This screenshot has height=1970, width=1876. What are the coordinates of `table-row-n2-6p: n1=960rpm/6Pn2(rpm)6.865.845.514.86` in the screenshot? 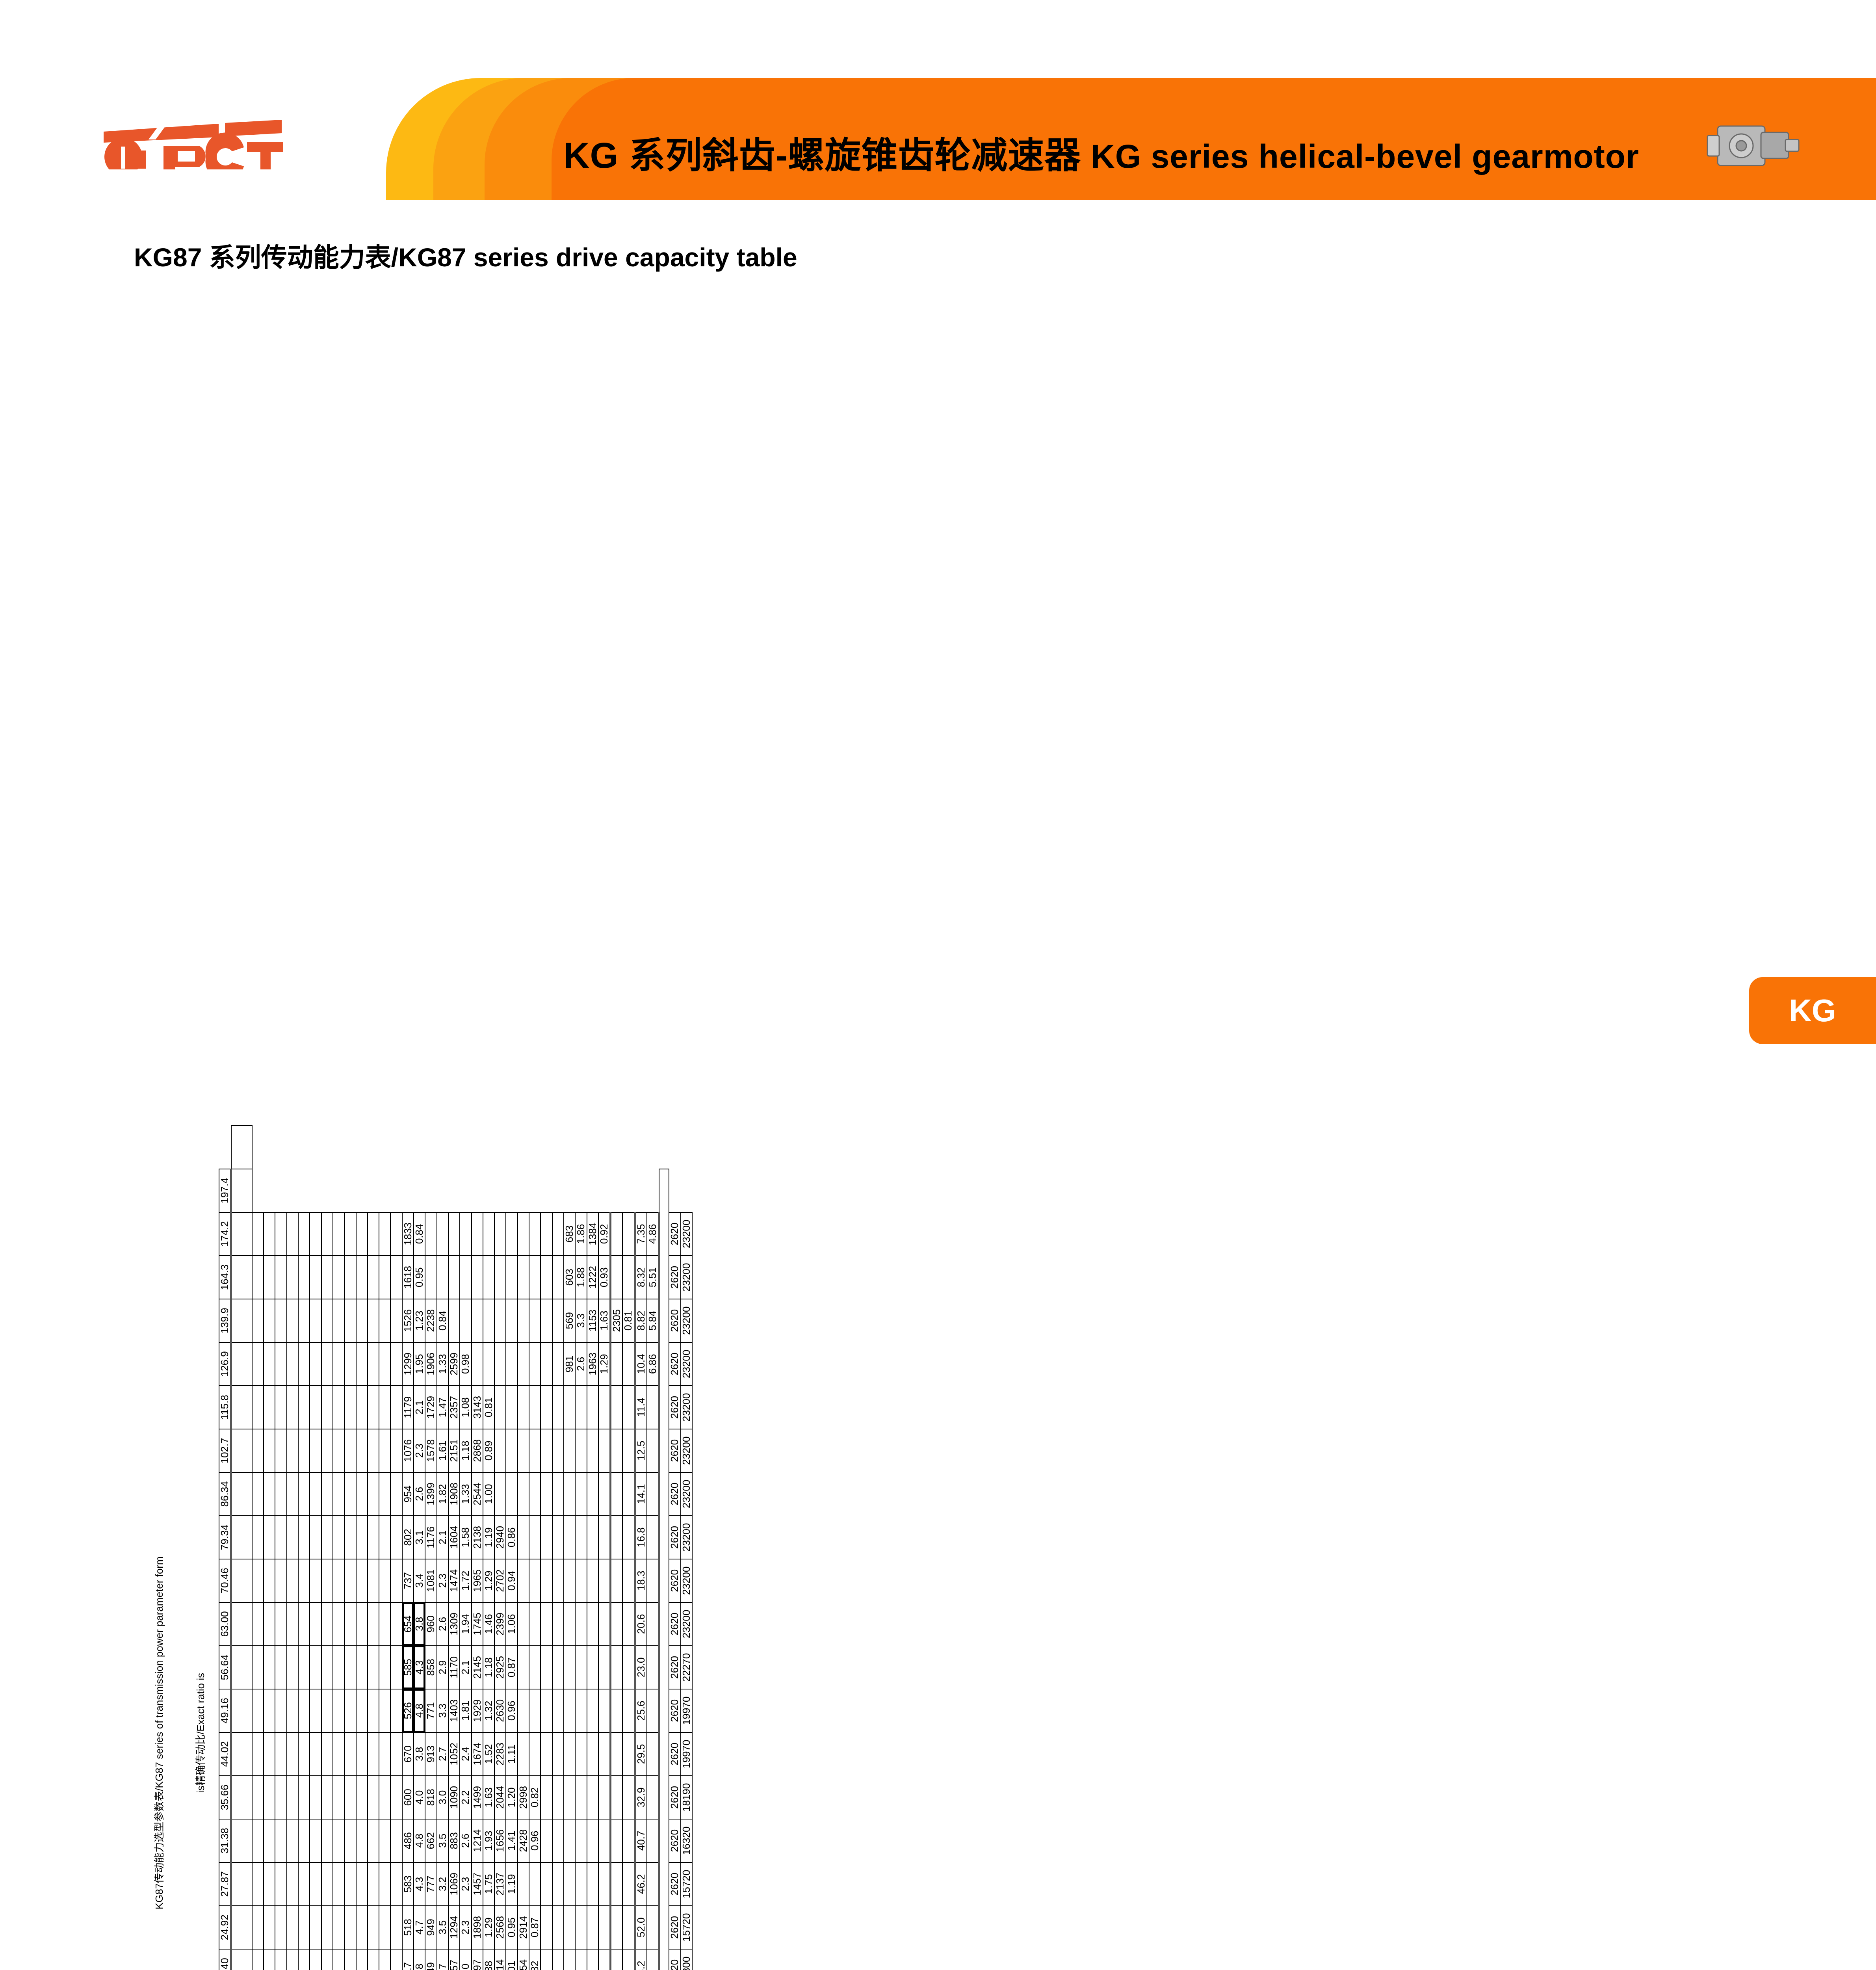 It's located at (652, 1548).